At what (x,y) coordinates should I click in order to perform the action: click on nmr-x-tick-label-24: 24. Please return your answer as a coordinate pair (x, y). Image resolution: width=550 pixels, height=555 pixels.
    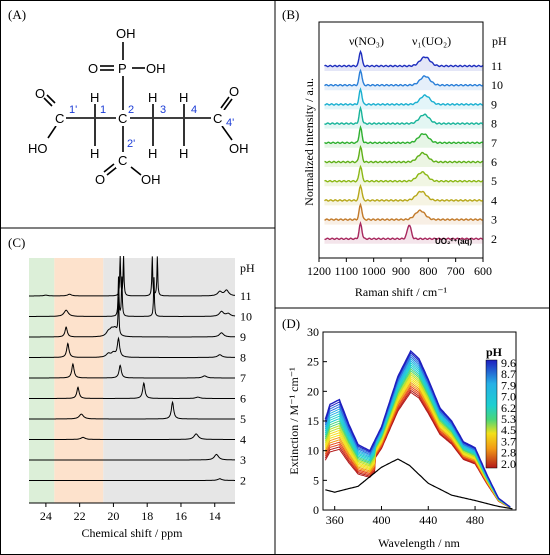
    Looking at the image, I should click on (46, 516).